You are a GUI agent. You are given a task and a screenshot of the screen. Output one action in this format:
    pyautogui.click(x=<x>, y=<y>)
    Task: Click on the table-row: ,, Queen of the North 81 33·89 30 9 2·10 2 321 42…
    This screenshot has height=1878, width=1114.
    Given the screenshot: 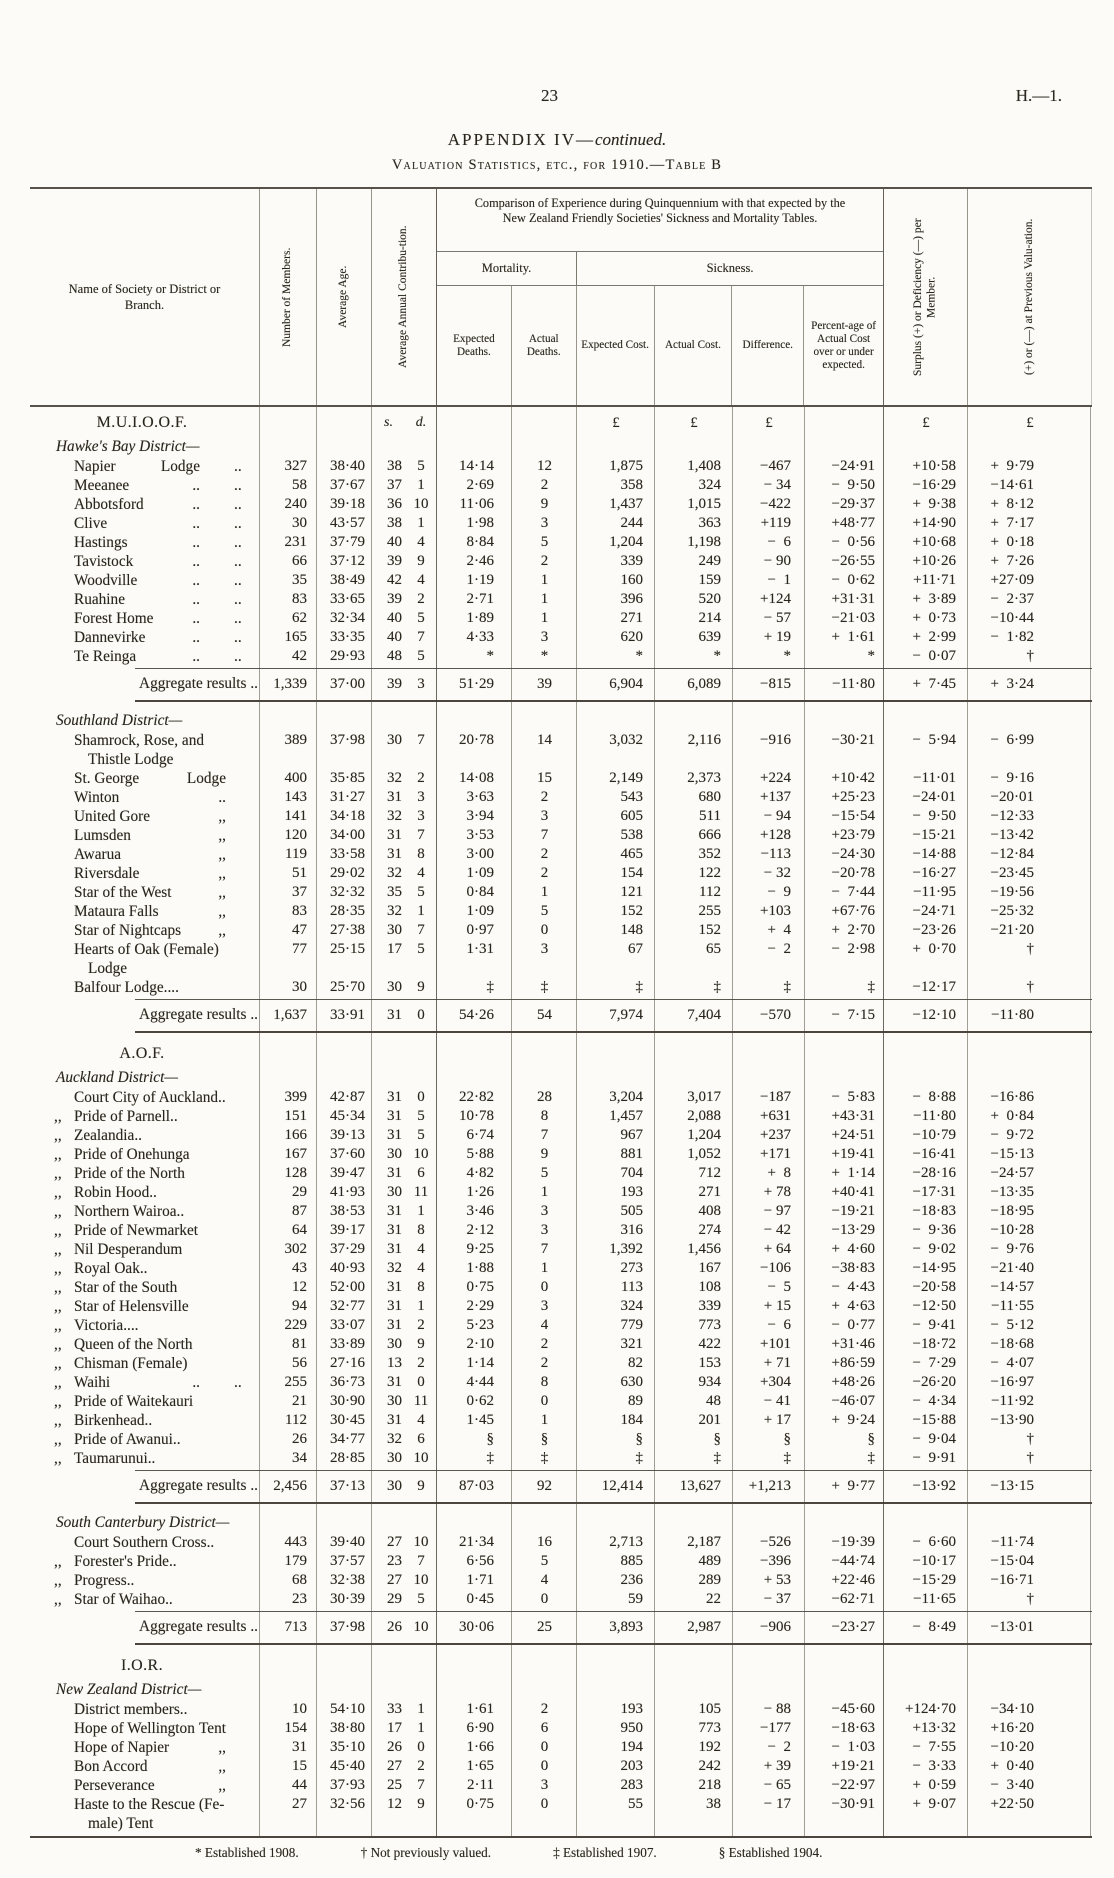 What is the action you would take?
    pyautogui.click(x=561, y=1344)
    